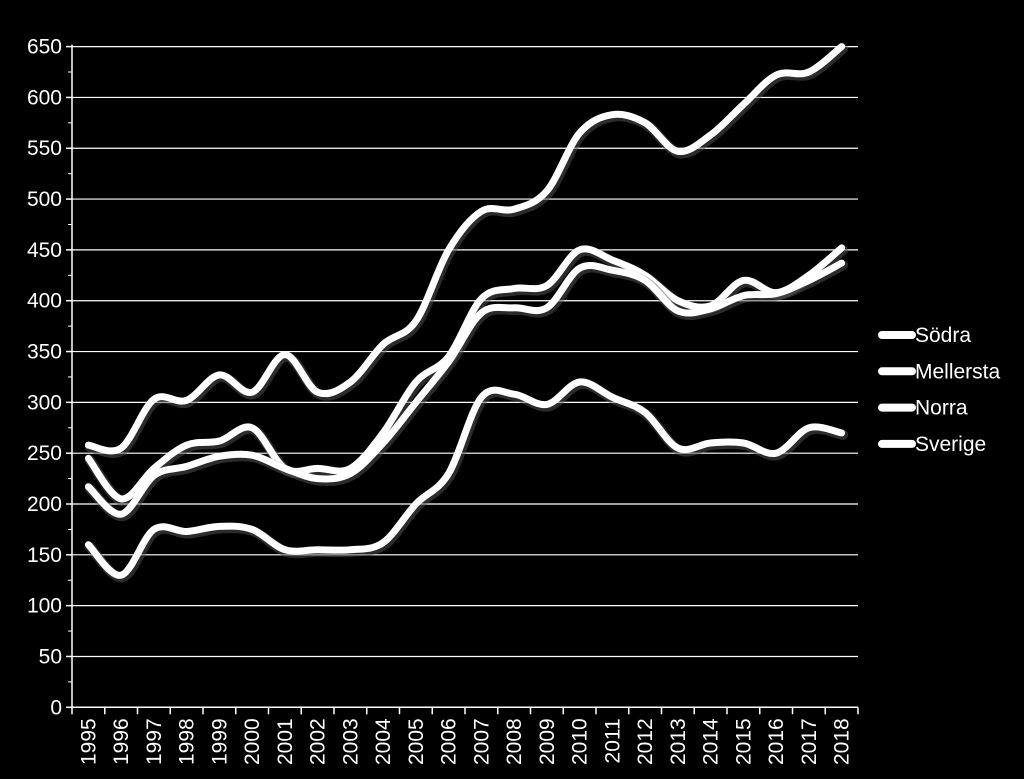  Describe the element at coordinates (44, 555) in the screenshot. I see `y-tick-label: 150` at that location.